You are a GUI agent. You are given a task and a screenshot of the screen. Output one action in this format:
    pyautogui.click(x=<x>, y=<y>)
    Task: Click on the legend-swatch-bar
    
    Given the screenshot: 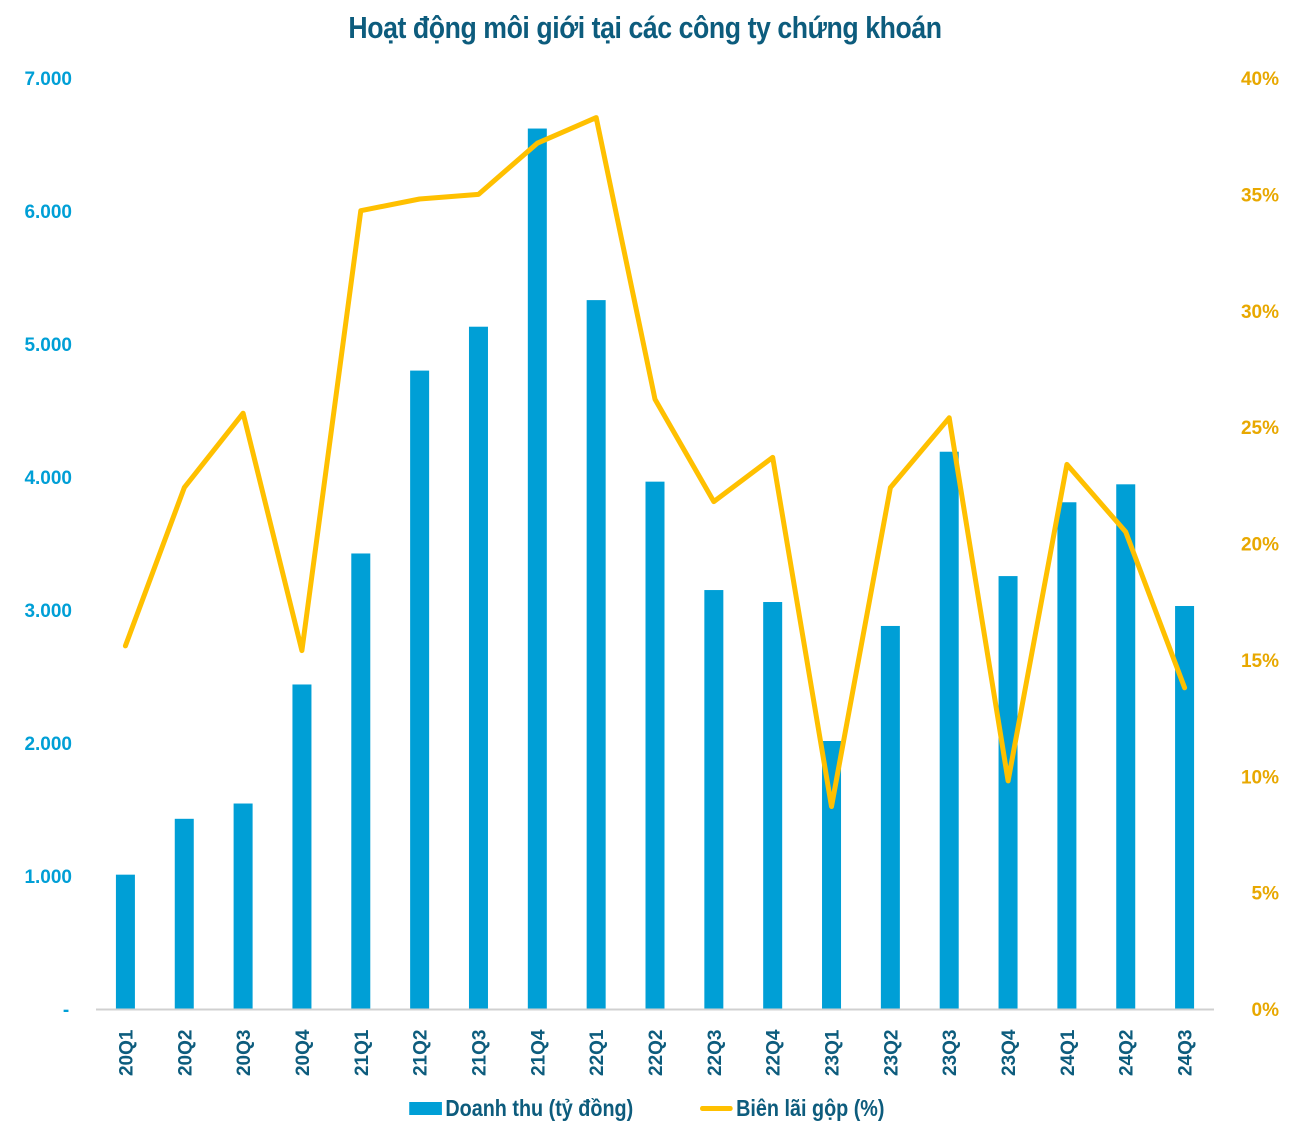 What is the action you would take?
    pyautogui.click(x=425, y=1108)
    